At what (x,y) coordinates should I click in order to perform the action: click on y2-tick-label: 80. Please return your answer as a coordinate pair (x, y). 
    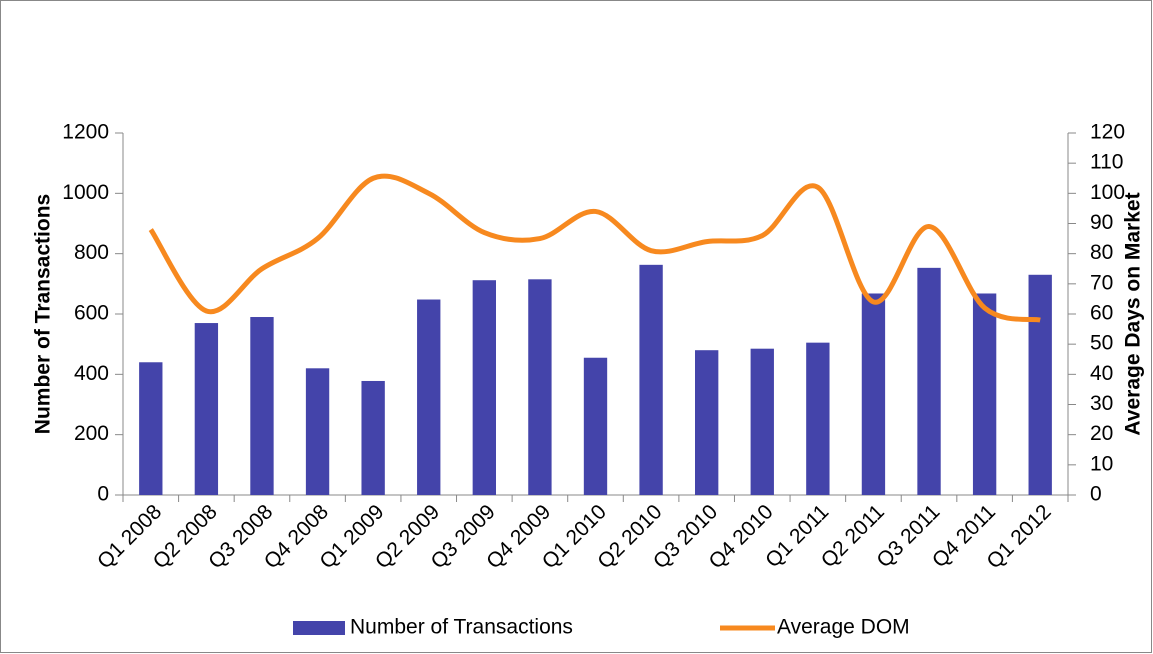
    Looking at the image, I should click on (1101, 252).